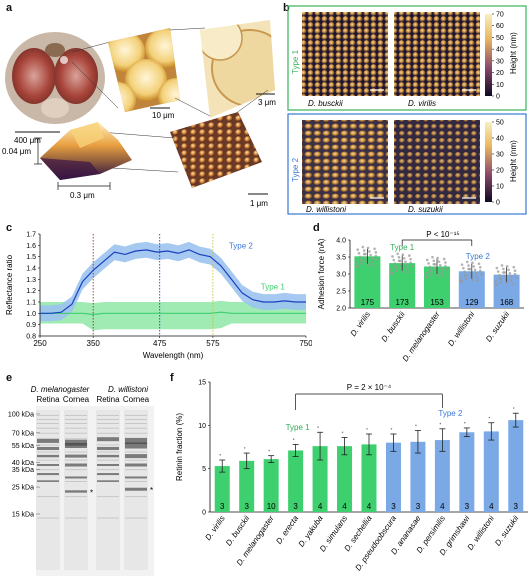  Describe the element at coordinates (213, 343) in the screenshot. I see `x-tick-label: 575` at that location.